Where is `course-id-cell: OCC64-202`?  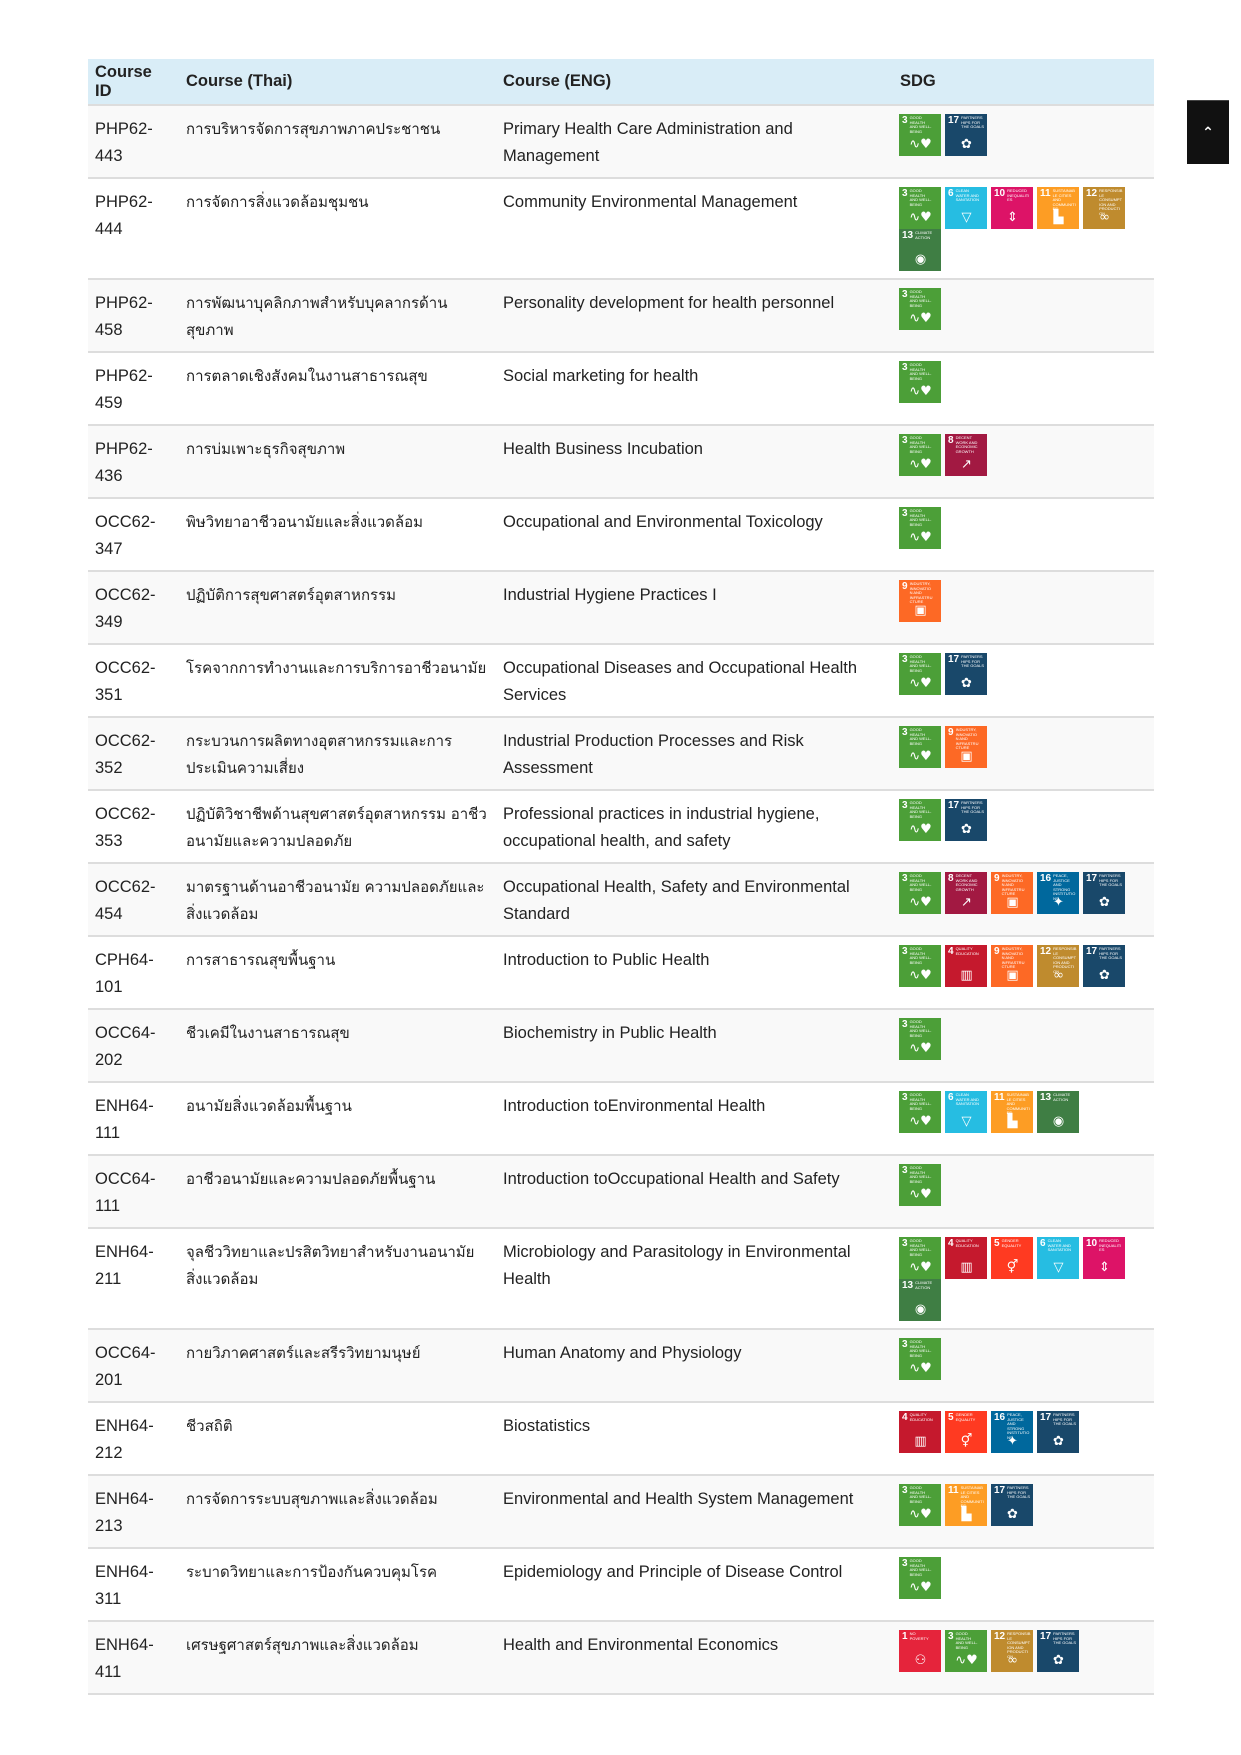 course-id-cell: OCC64-202 is located at coordinates (133, 1046).